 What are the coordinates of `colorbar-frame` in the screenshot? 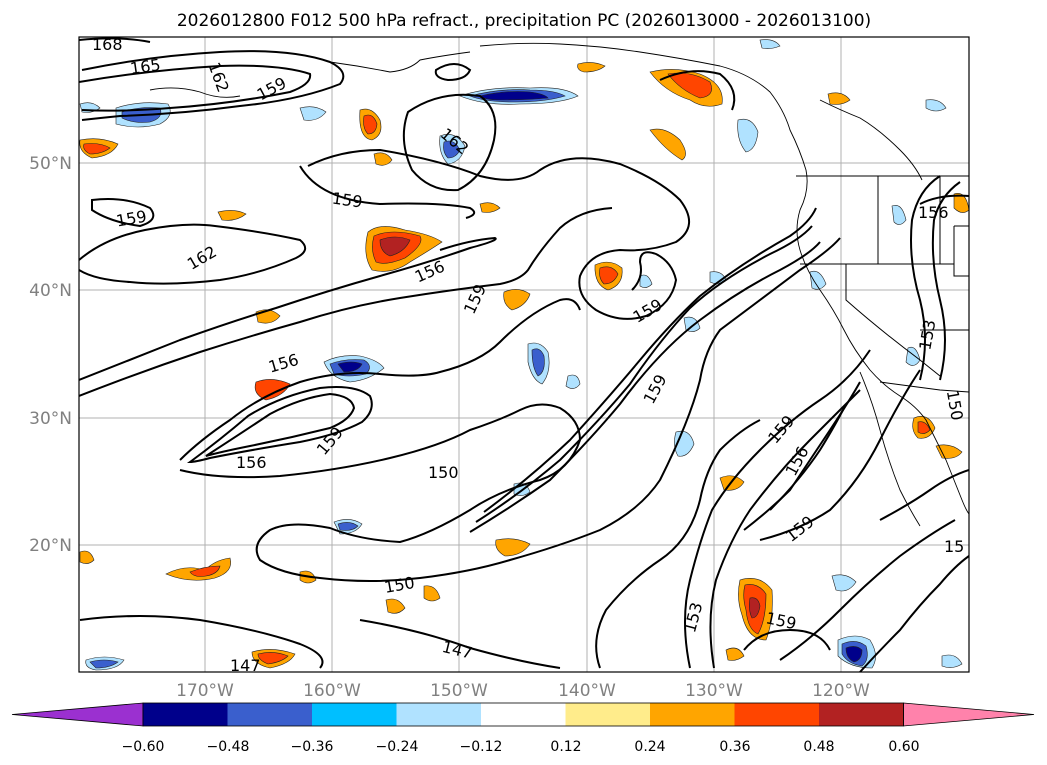 It's located at (523, 714).